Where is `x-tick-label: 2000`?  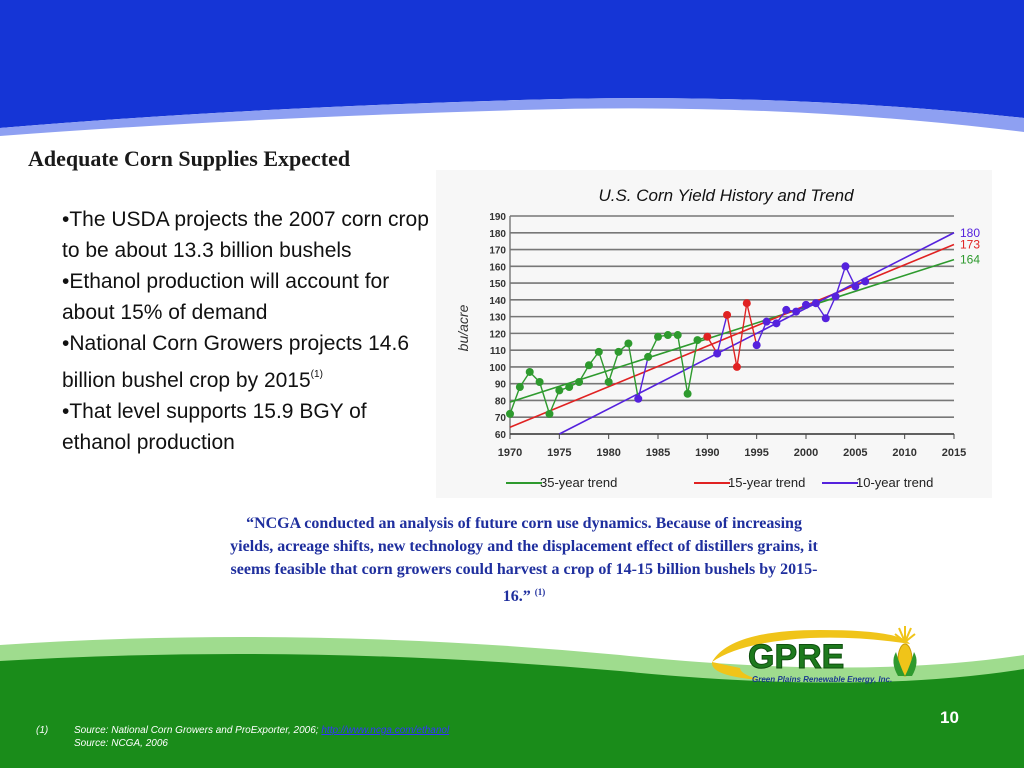 x-tick-label: 2000 is located at coordinates (806, 453).